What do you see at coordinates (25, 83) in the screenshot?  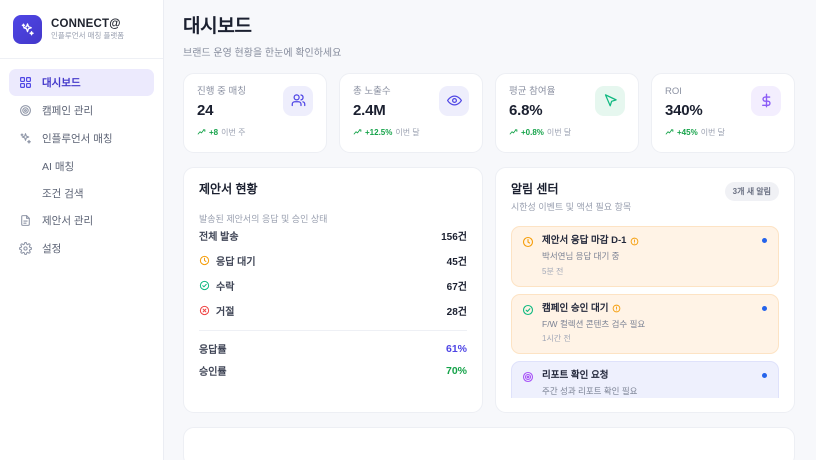 I see `grid-icon` at bounding box center [25, 83].